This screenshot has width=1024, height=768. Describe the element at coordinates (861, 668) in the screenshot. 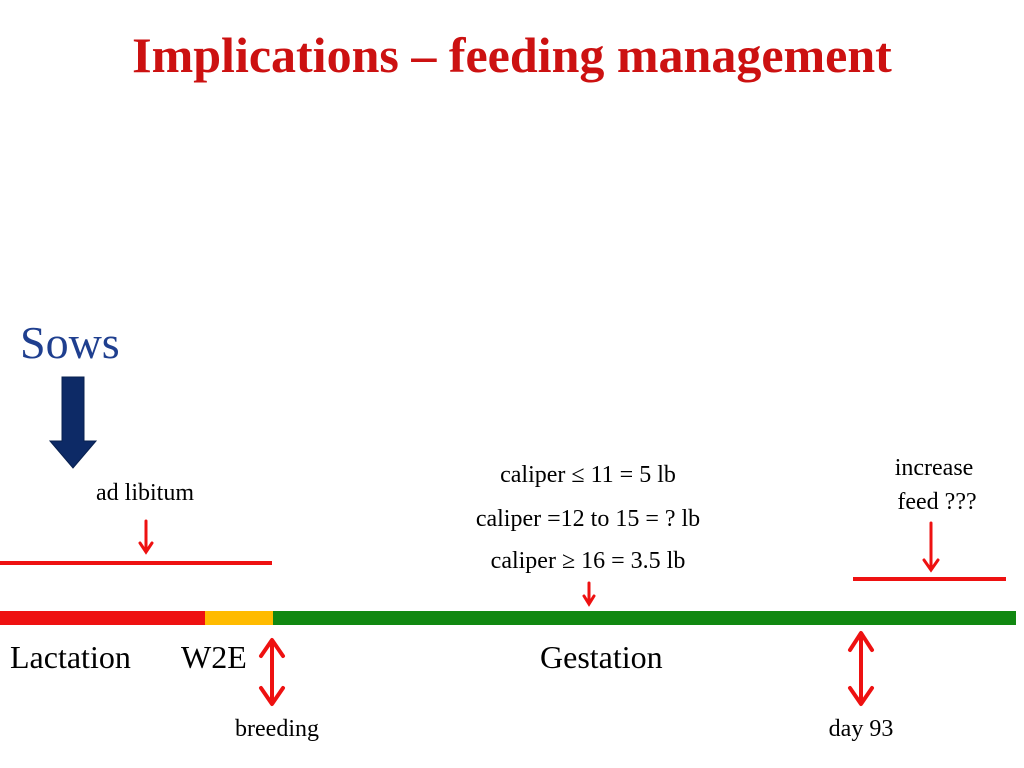

I see `day93-double-arrow-icon` at that location.